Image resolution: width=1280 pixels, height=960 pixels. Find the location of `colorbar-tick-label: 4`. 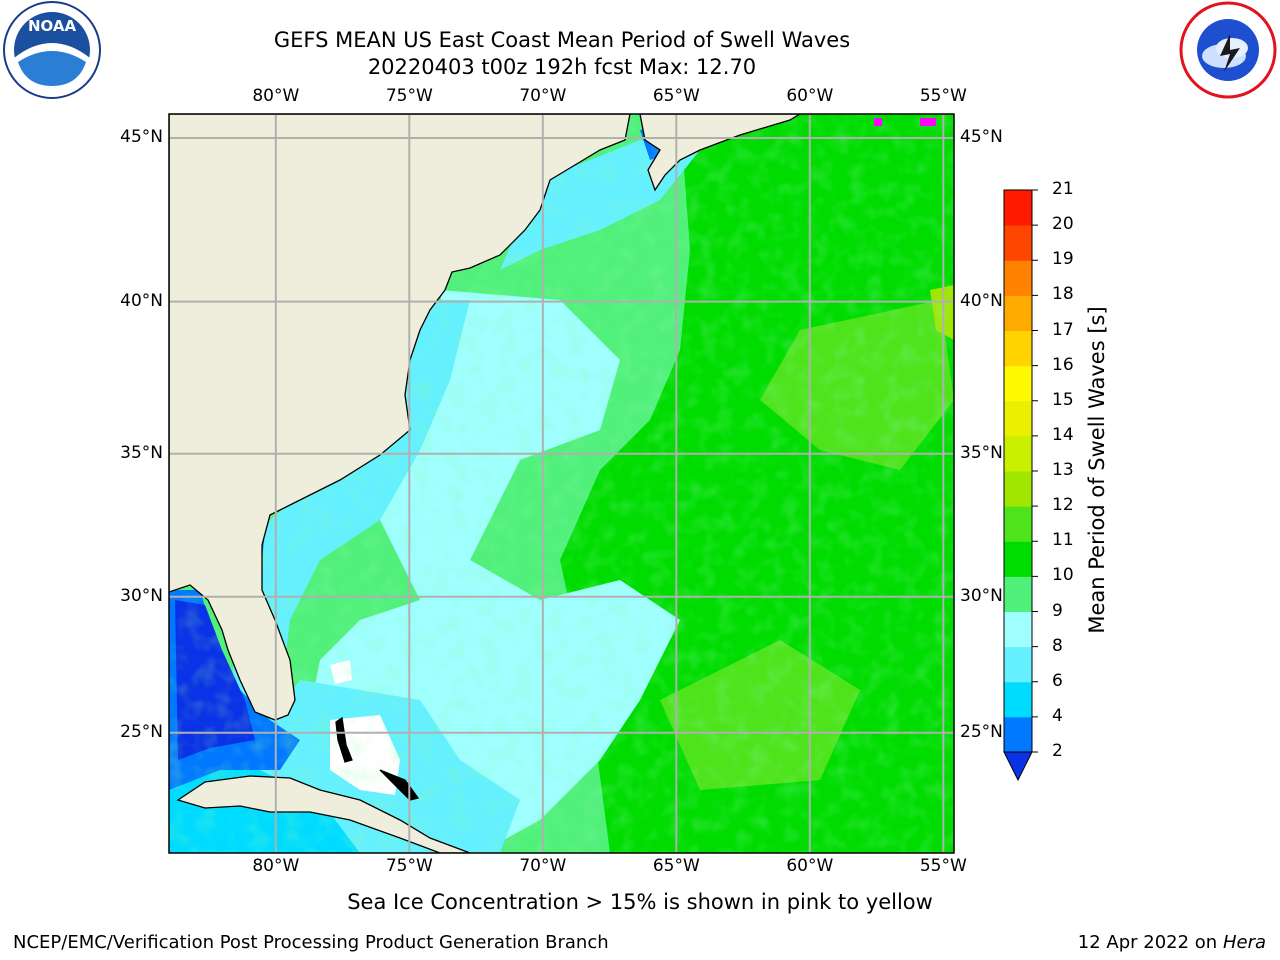

colorbar-tick-label: 4 is located at coordinates (1057, 715).